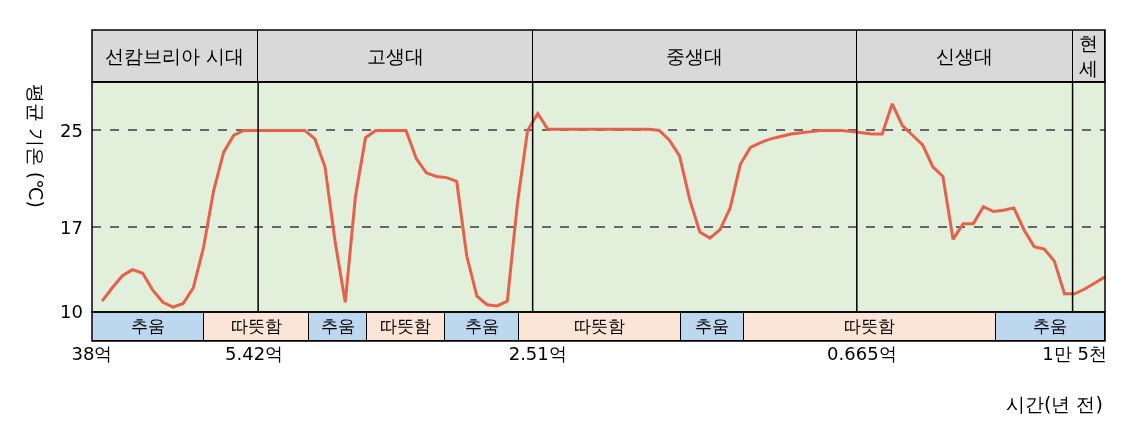  Describe the element at coordinates (92, 353) in the screenshot. I see `x-tick-label: 38억` at that location.